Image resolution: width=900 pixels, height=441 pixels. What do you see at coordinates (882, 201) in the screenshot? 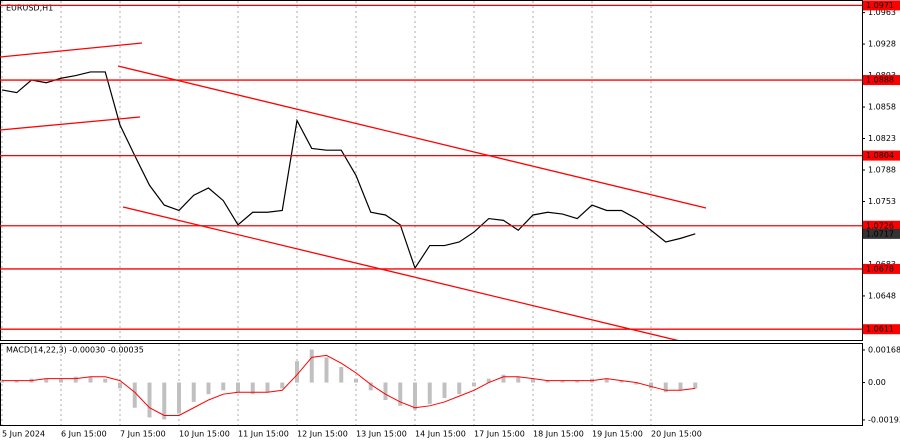
I see `y-tick-label: 1.0753` at bounding box center [882, 201].